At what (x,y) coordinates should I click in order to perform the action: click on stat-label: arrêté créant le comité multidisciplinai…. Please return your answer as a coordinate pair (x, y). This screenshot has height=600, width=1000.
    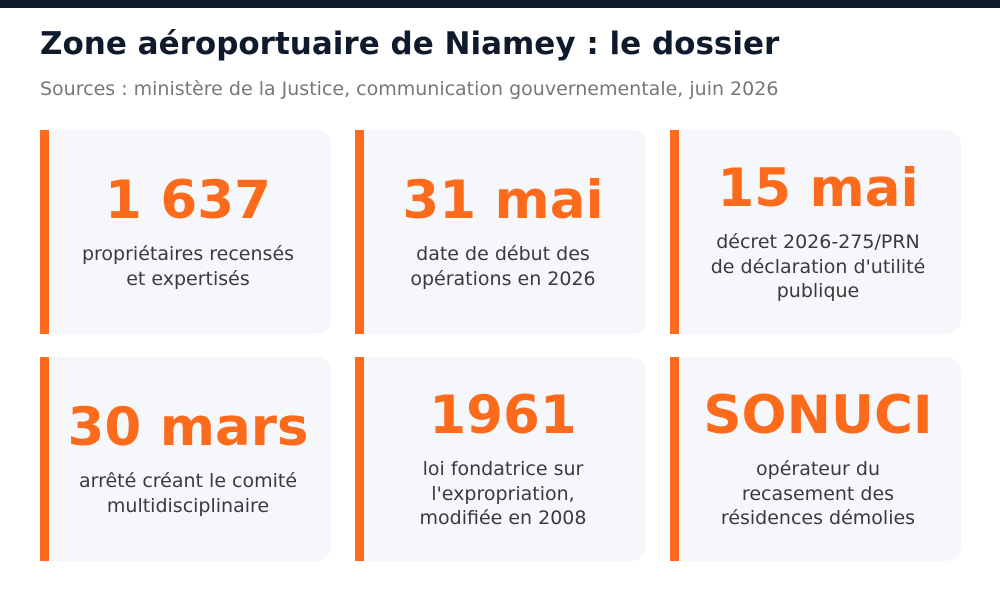
    Looking at the image, I should click on (188, 494).